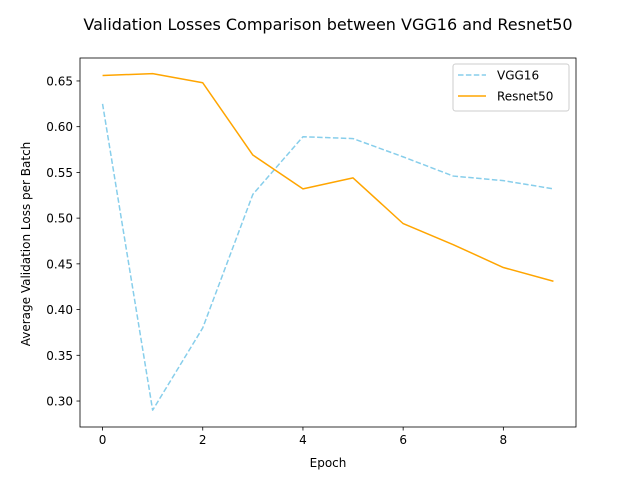 This screenshot has width=640, height=480. What do you see at coordinates (59, 402) in the screenshot?
I see `y-tick-label: 0.30` at bounding box center [59, 402].